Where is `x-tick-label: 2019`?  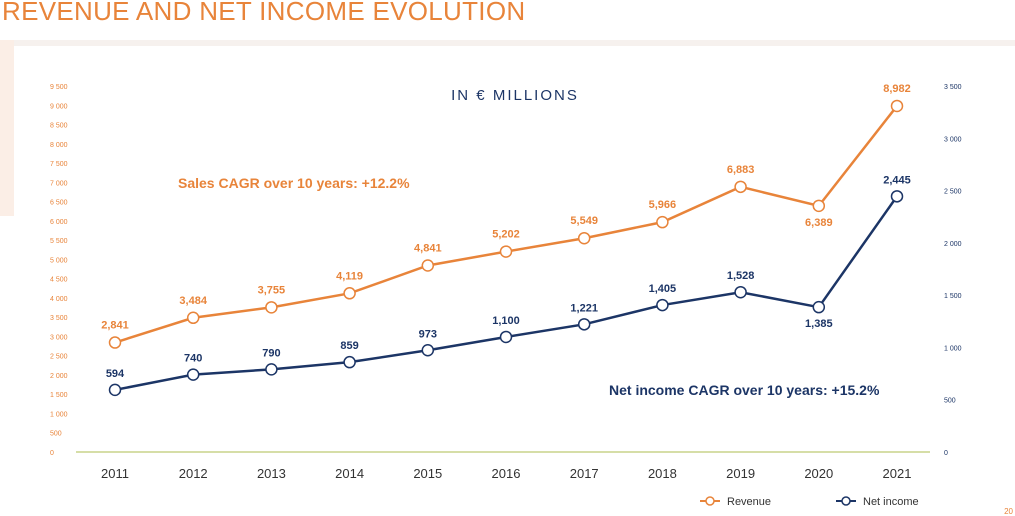
x-tick-label: 2019 is located at coordinates (740, 473).